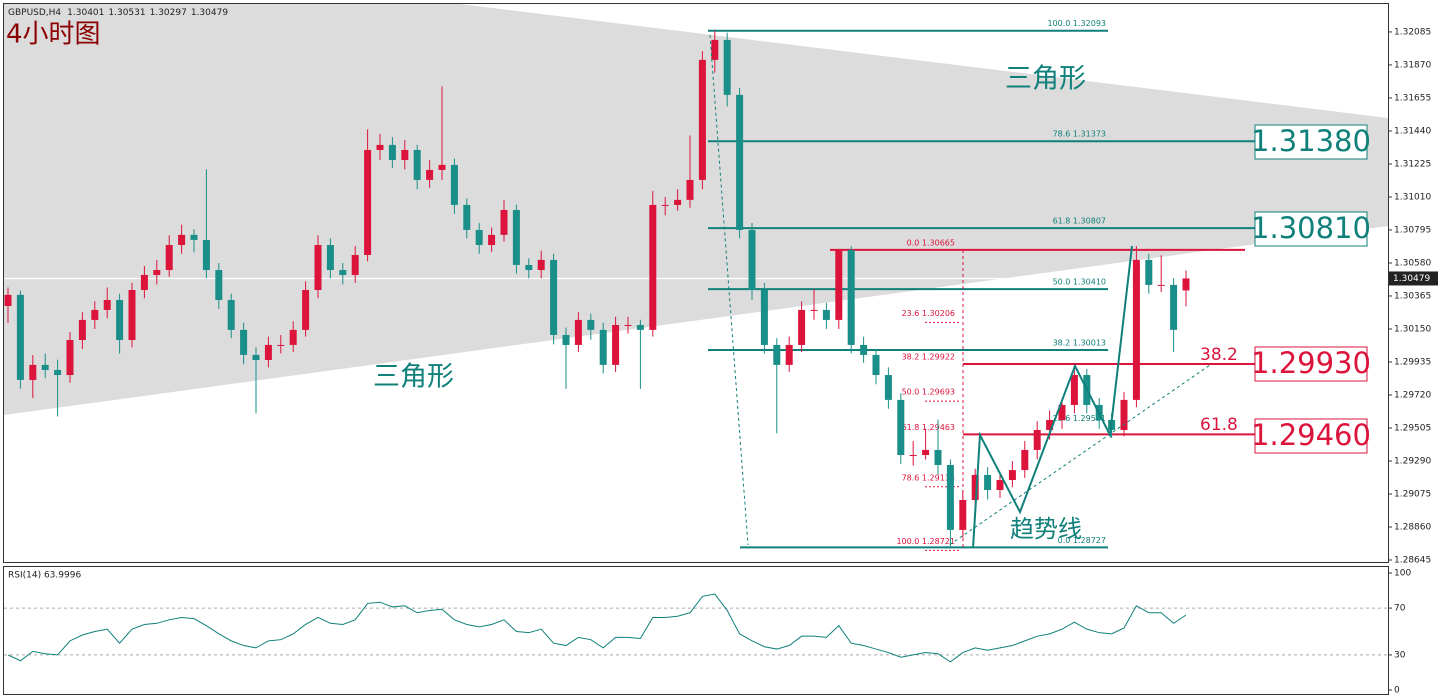  What do you see at coordinates (1402, 574) in the screenshot?
I see `y-tick-label: 100` at bounding box center [1402, 574].